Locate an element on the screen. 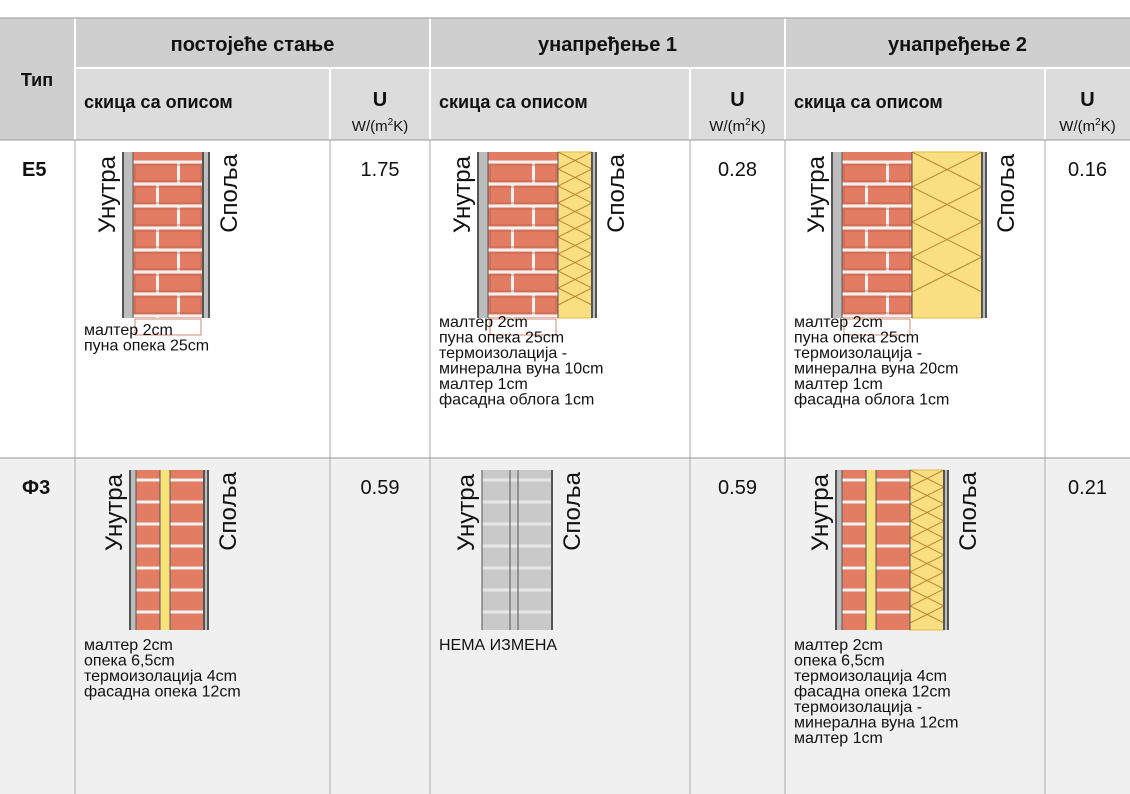  type-header: Тип is located at coordinates (37, 80).